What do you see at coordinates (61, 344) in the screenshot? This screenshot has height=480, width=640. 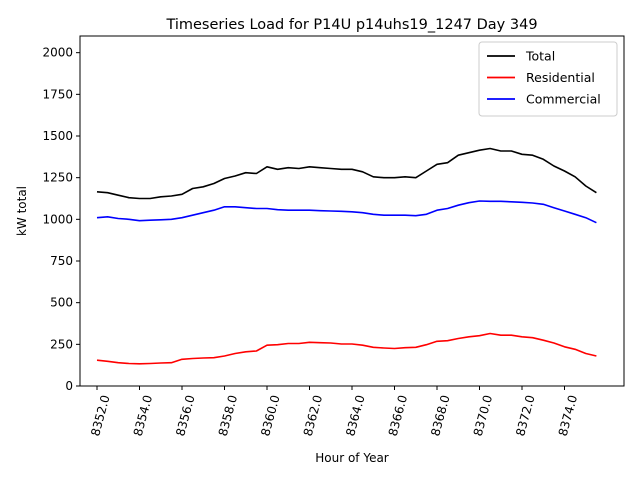 I see `y-tick-label: 250` at bounding box center [61, 344].